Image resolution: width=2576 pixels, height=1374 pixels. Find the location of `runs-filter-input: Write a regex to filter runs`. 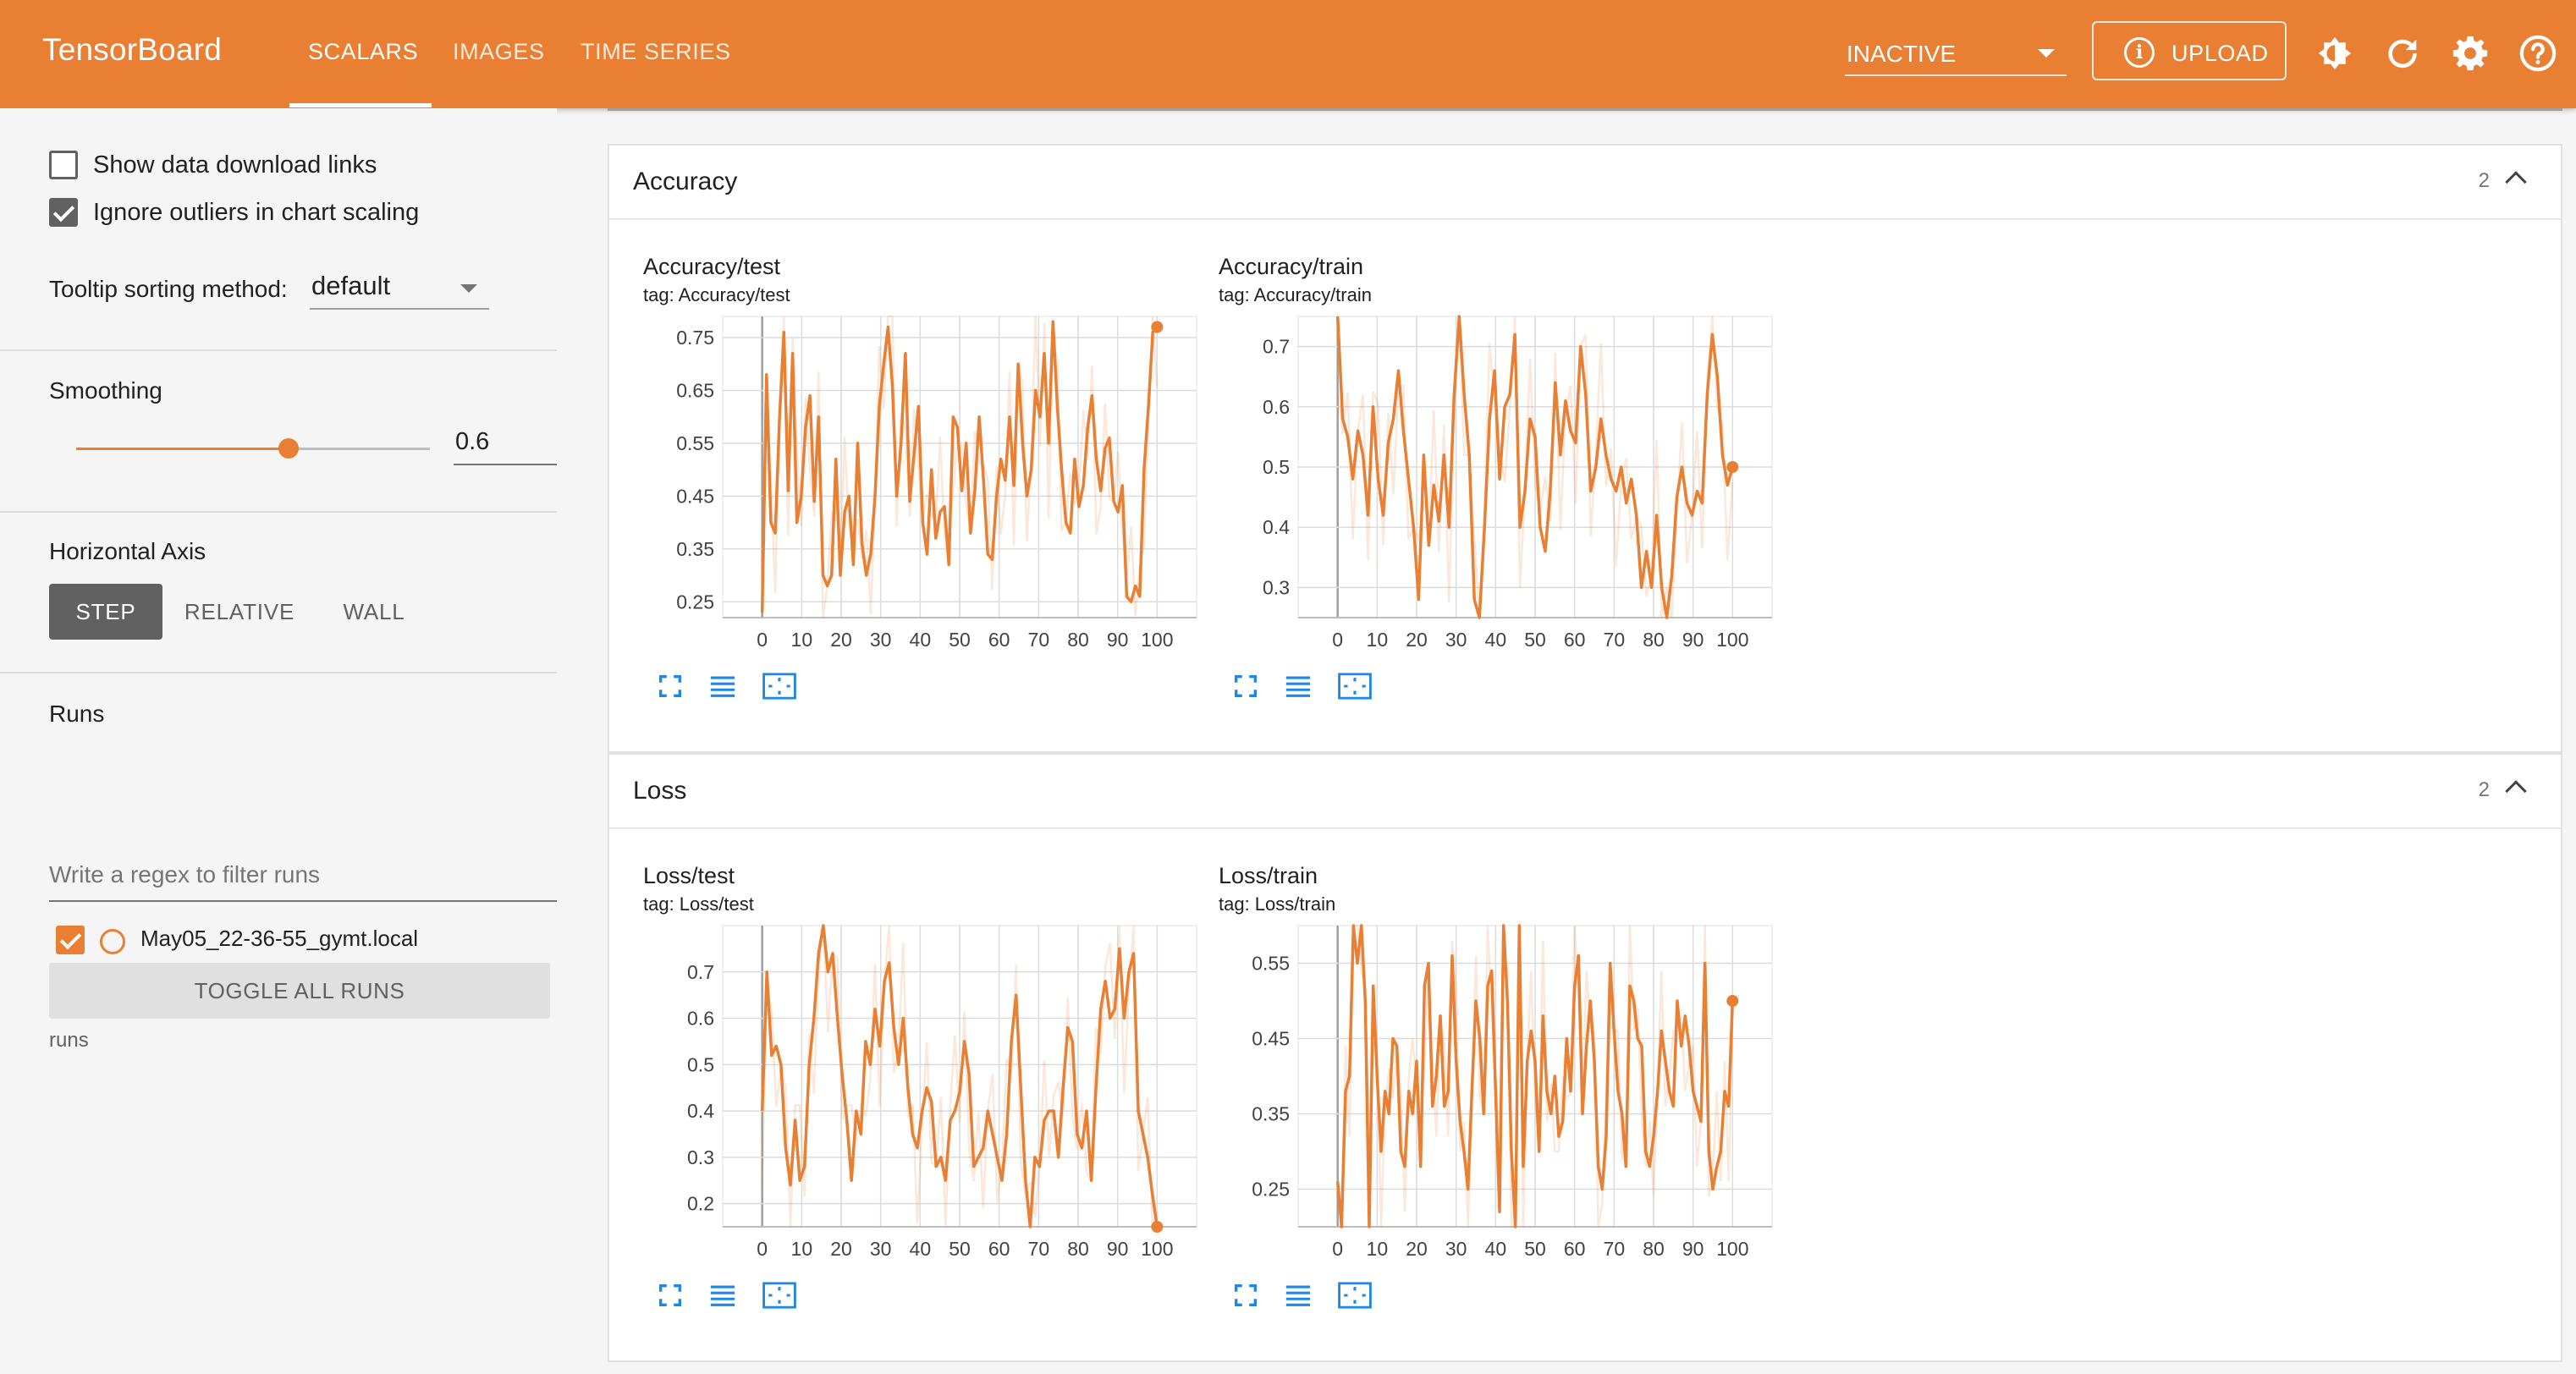

runs-filter-input: Write a regex to filter runs is located at coordinates (303, 877).